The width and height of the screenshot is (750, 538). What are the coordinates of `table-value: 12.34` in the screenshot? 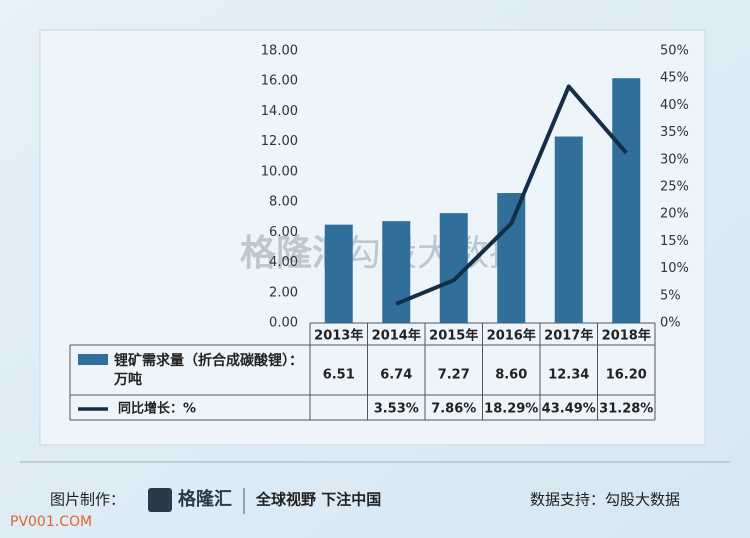 It's located at (568, 375).